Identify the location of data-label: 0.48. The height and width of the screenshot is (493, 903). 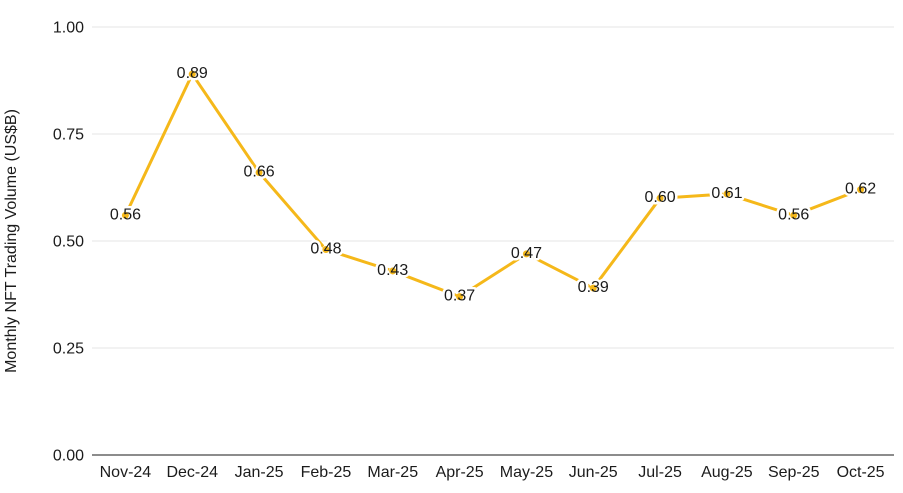
(325, 249).